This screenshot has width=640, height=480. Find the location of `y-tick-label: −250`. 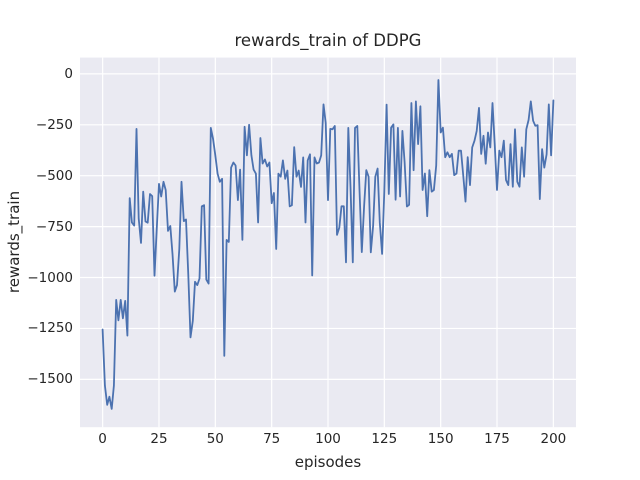

y-tick-label: −250 is located at coordinates (54, 124).